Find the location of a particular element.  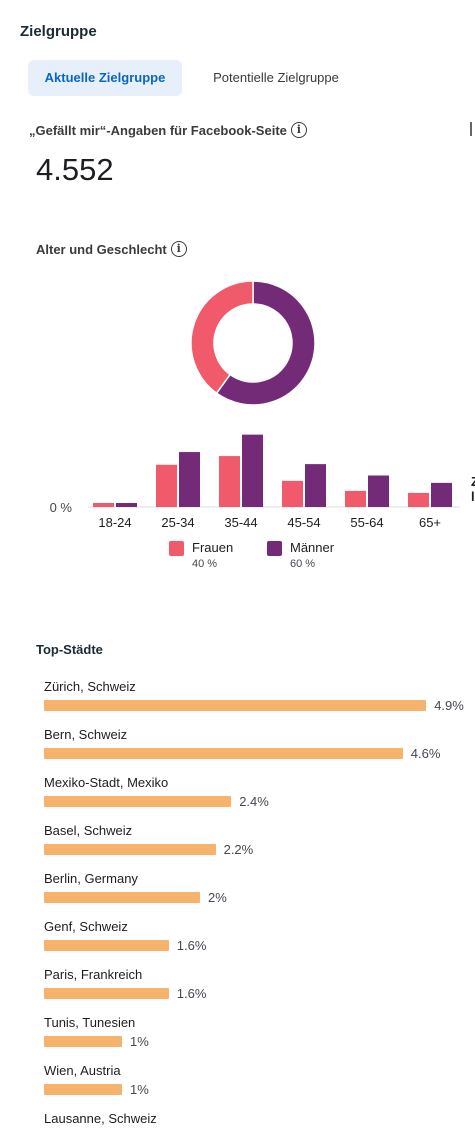

legend-label-frauen: Frauen is located at coordinates (213, 547).